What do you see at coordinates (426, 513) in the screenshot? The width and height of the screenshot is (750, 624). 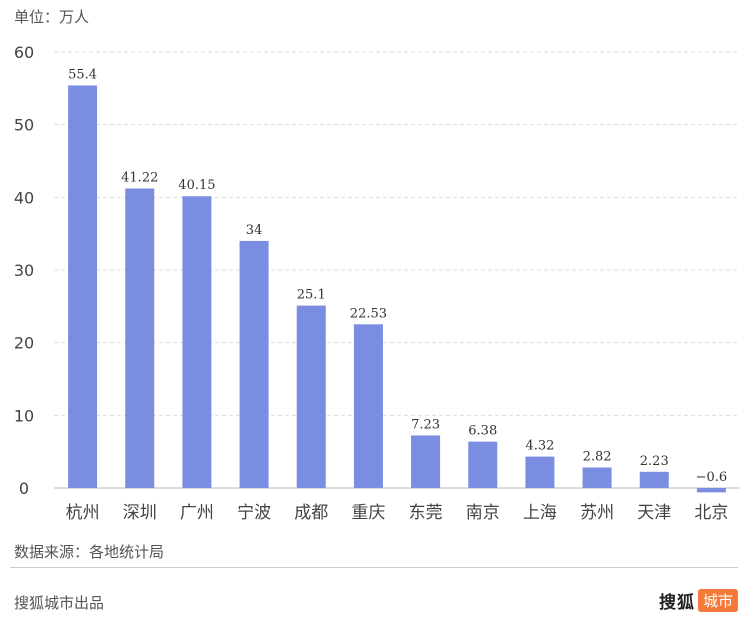 I see `x-tick-label: 东莞` at bounding box center [426, 513].